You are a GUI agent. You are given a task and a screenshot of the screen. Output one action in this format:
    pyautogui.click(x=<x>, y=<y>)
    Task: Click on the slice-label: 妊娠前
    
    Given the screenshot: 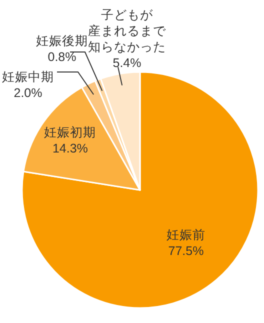 What is the action you would take?
    pyautogui.click(x=186, y=235)
    